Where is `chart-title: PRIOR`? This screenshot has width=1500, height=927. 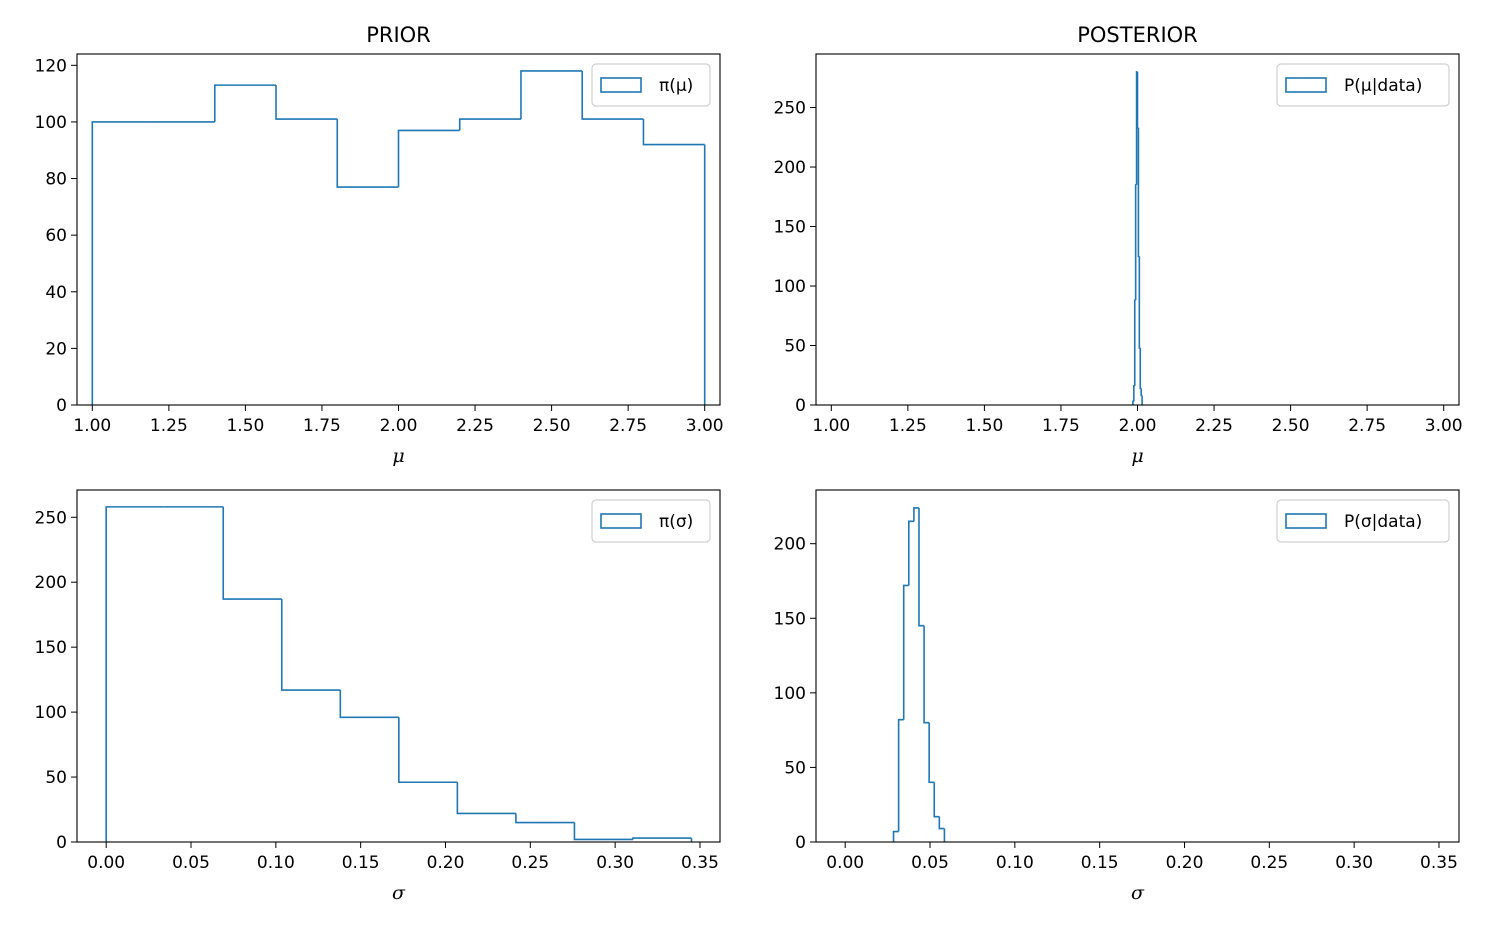 chart-title: PRIOR is located at coordinates (398, 35).